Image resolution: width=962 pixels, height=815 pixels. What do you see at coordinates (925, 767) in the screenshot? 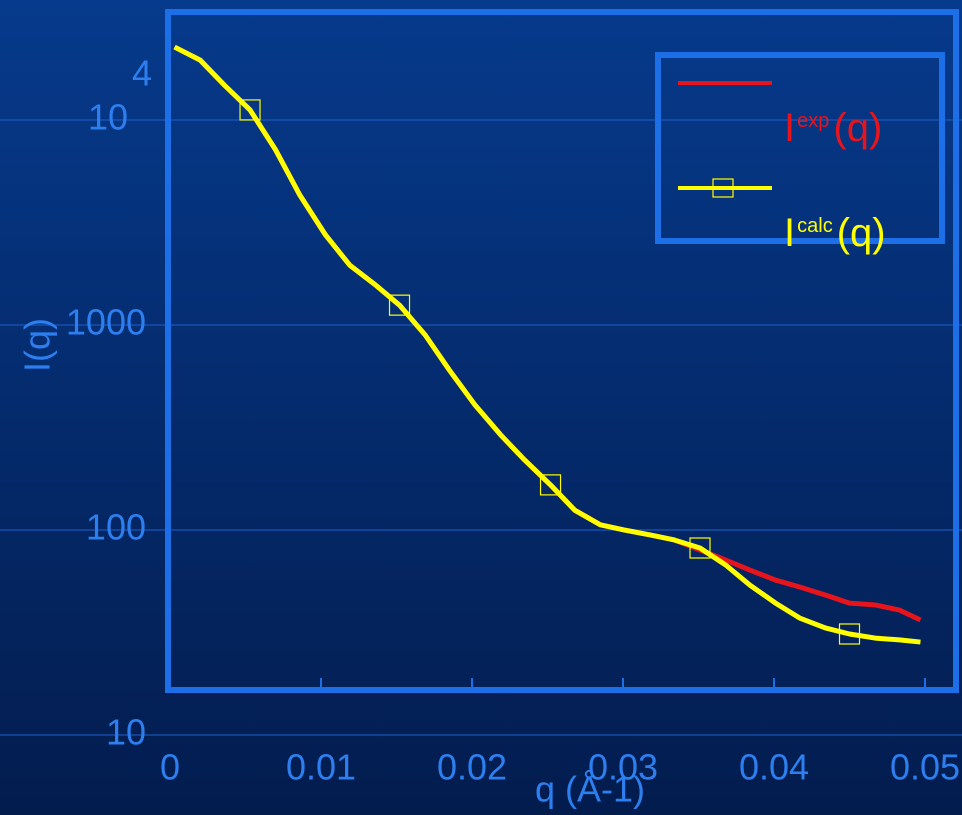
I see `x-tick-label: 0.05` at bounding box center [925, 767].